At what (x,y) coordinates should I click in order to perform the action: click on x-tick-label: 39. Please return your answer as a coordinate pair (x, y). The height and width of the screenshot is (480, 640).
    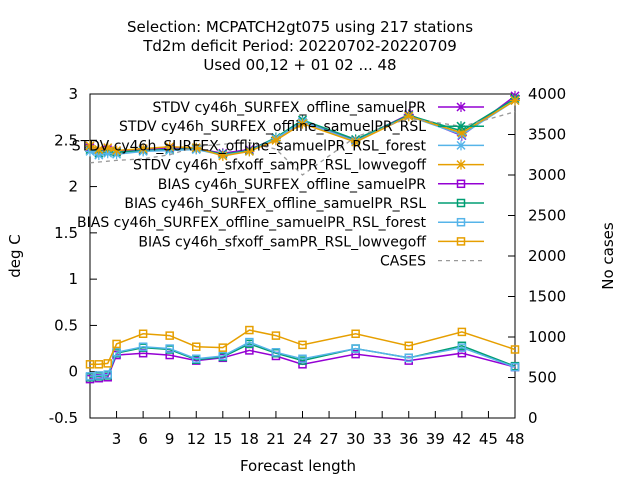
    Looking at the image, I should click on (435, 439).